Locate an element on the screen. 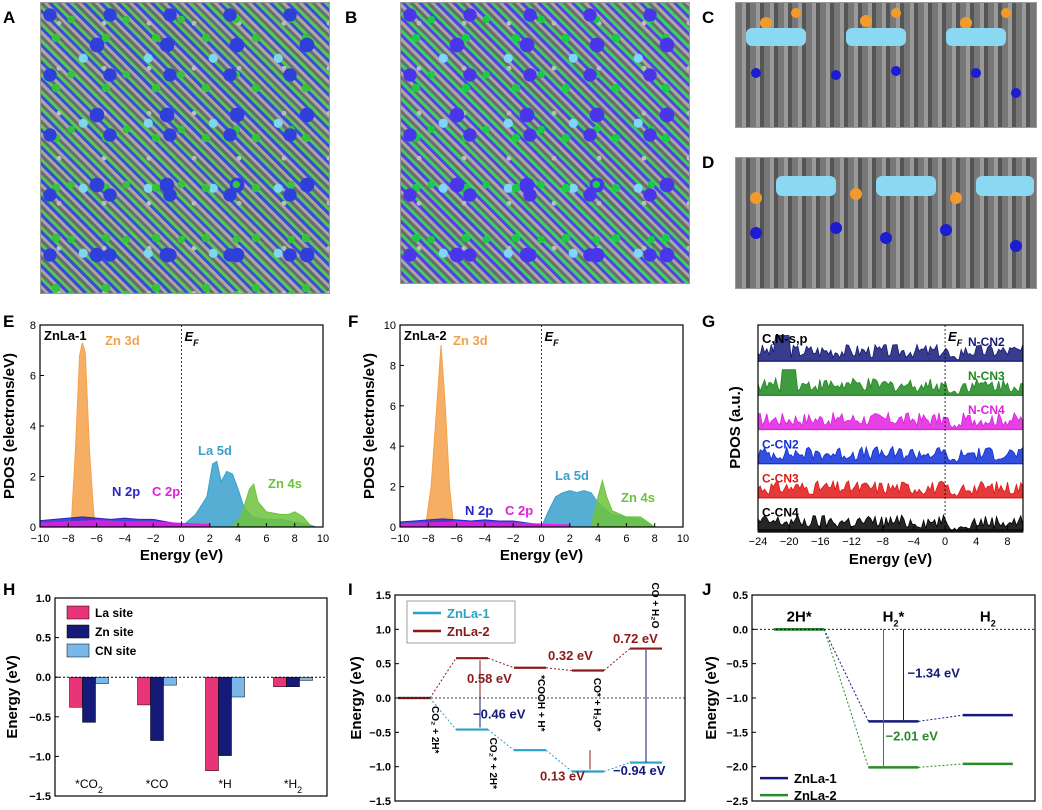  x-tick-label: −16 is located at coordinates (820, 542).